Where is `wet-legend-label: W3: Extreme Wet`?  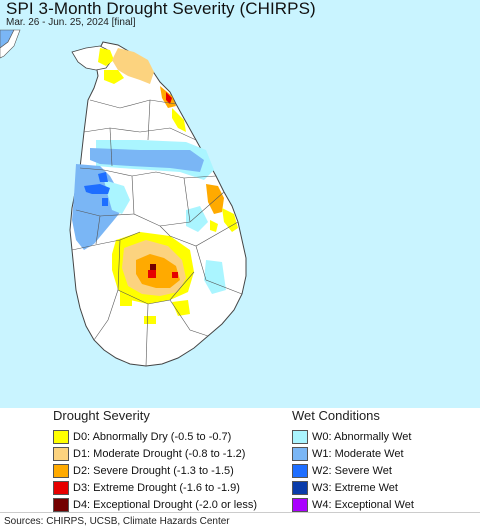
wet-legend-label: W3: Extreme Wet is located at coordinates (355, 488).